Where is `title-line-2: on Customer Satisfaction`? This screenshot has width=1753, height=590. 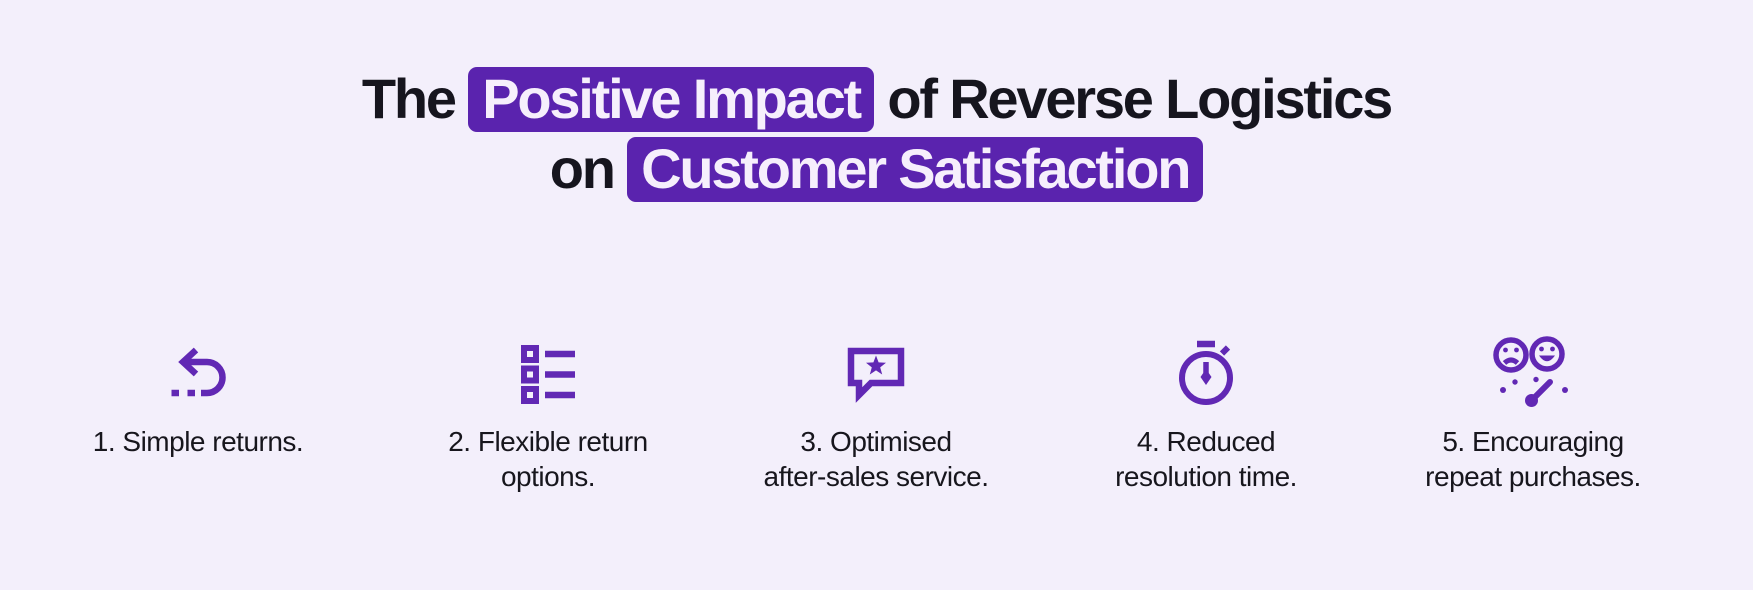
title-line-2: on Customer Satisfaction is located at coordinates (876, 169).